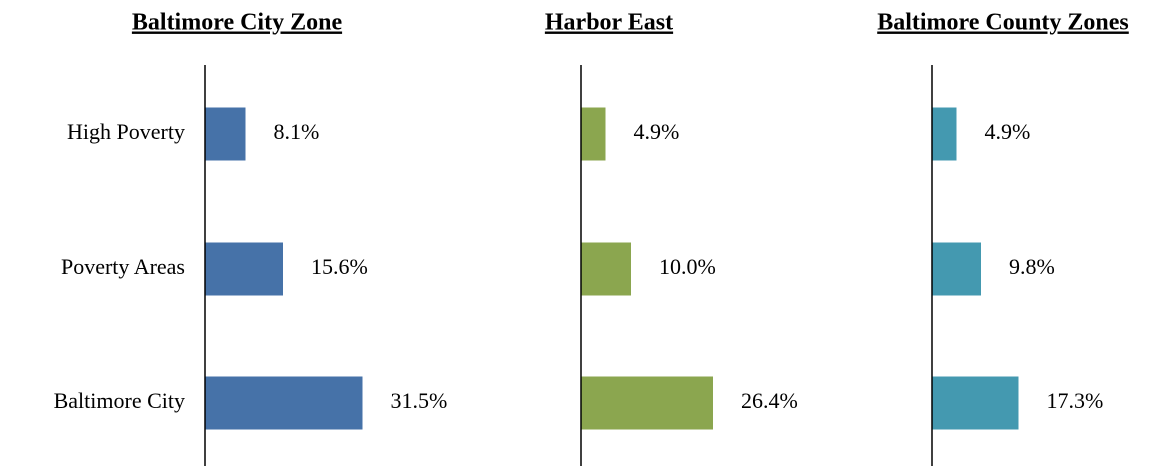 This screenshot has height=469, width=1176. I want to click on value-label: 17.3%, so click(1075, 400).